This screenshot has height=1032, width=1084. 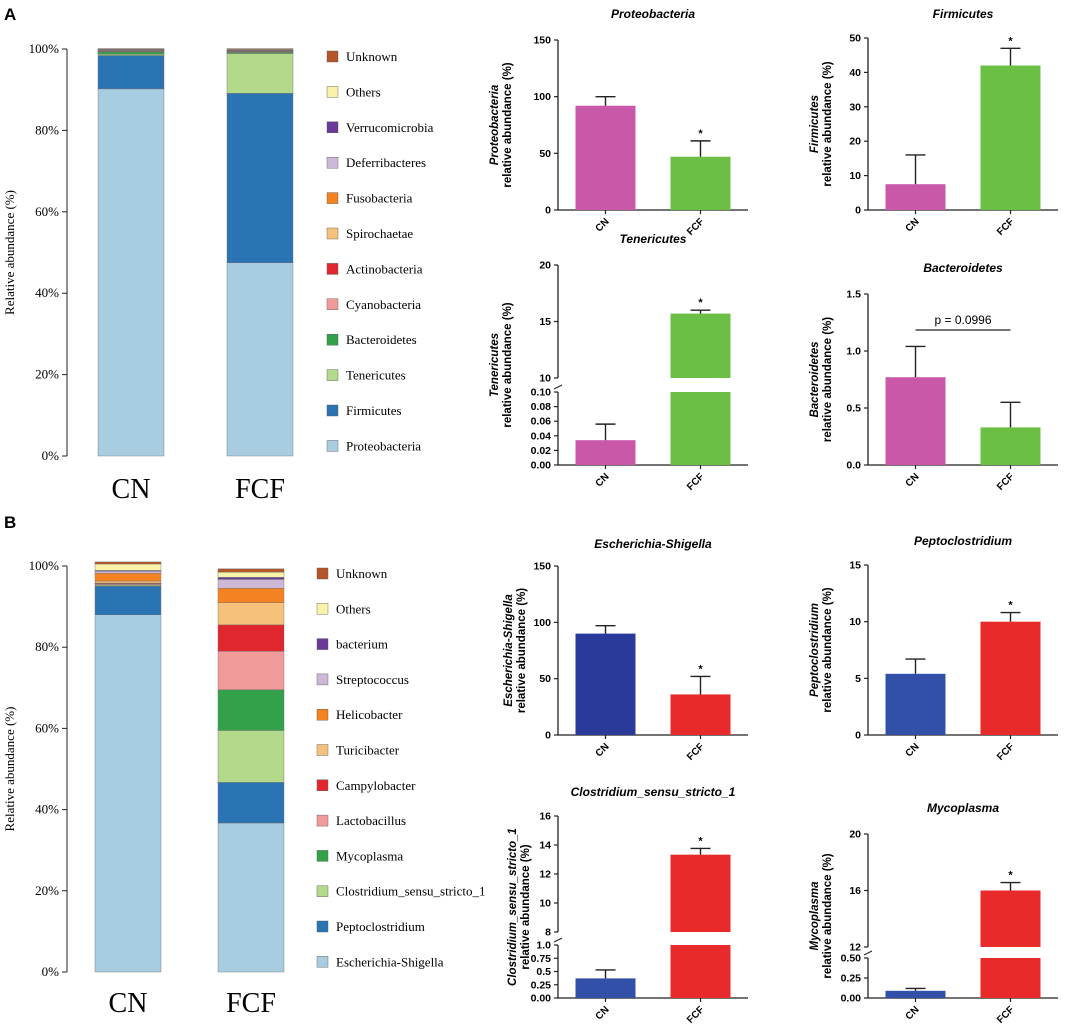 I want to click on legend-label-helicobacter: Helicobacter, so click(x=369, y=714).